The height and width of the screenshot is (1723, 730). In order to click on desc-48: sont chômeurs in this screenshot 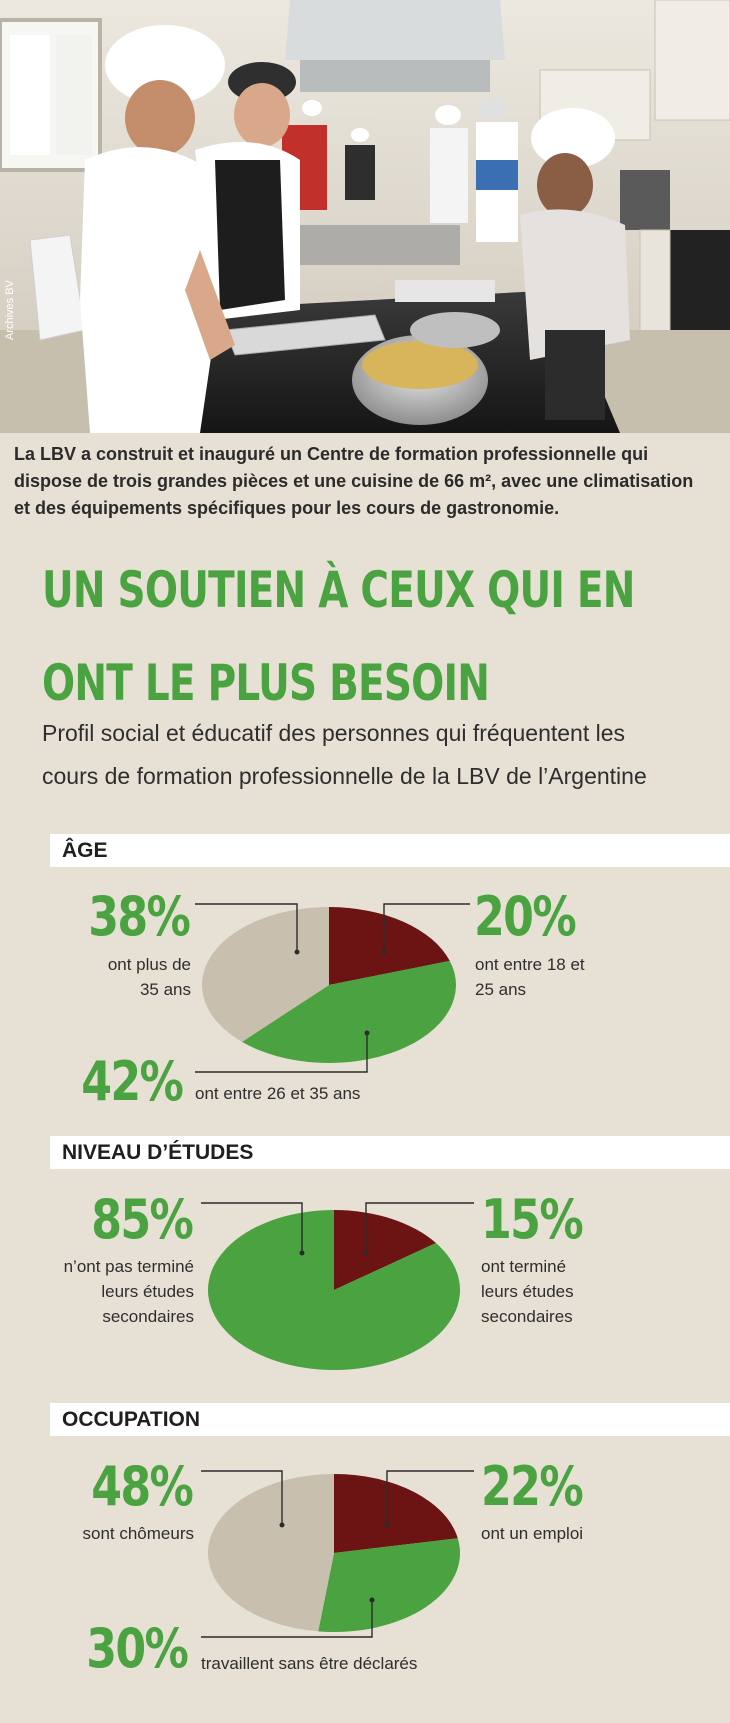, I will do `click(138, 1533)`.